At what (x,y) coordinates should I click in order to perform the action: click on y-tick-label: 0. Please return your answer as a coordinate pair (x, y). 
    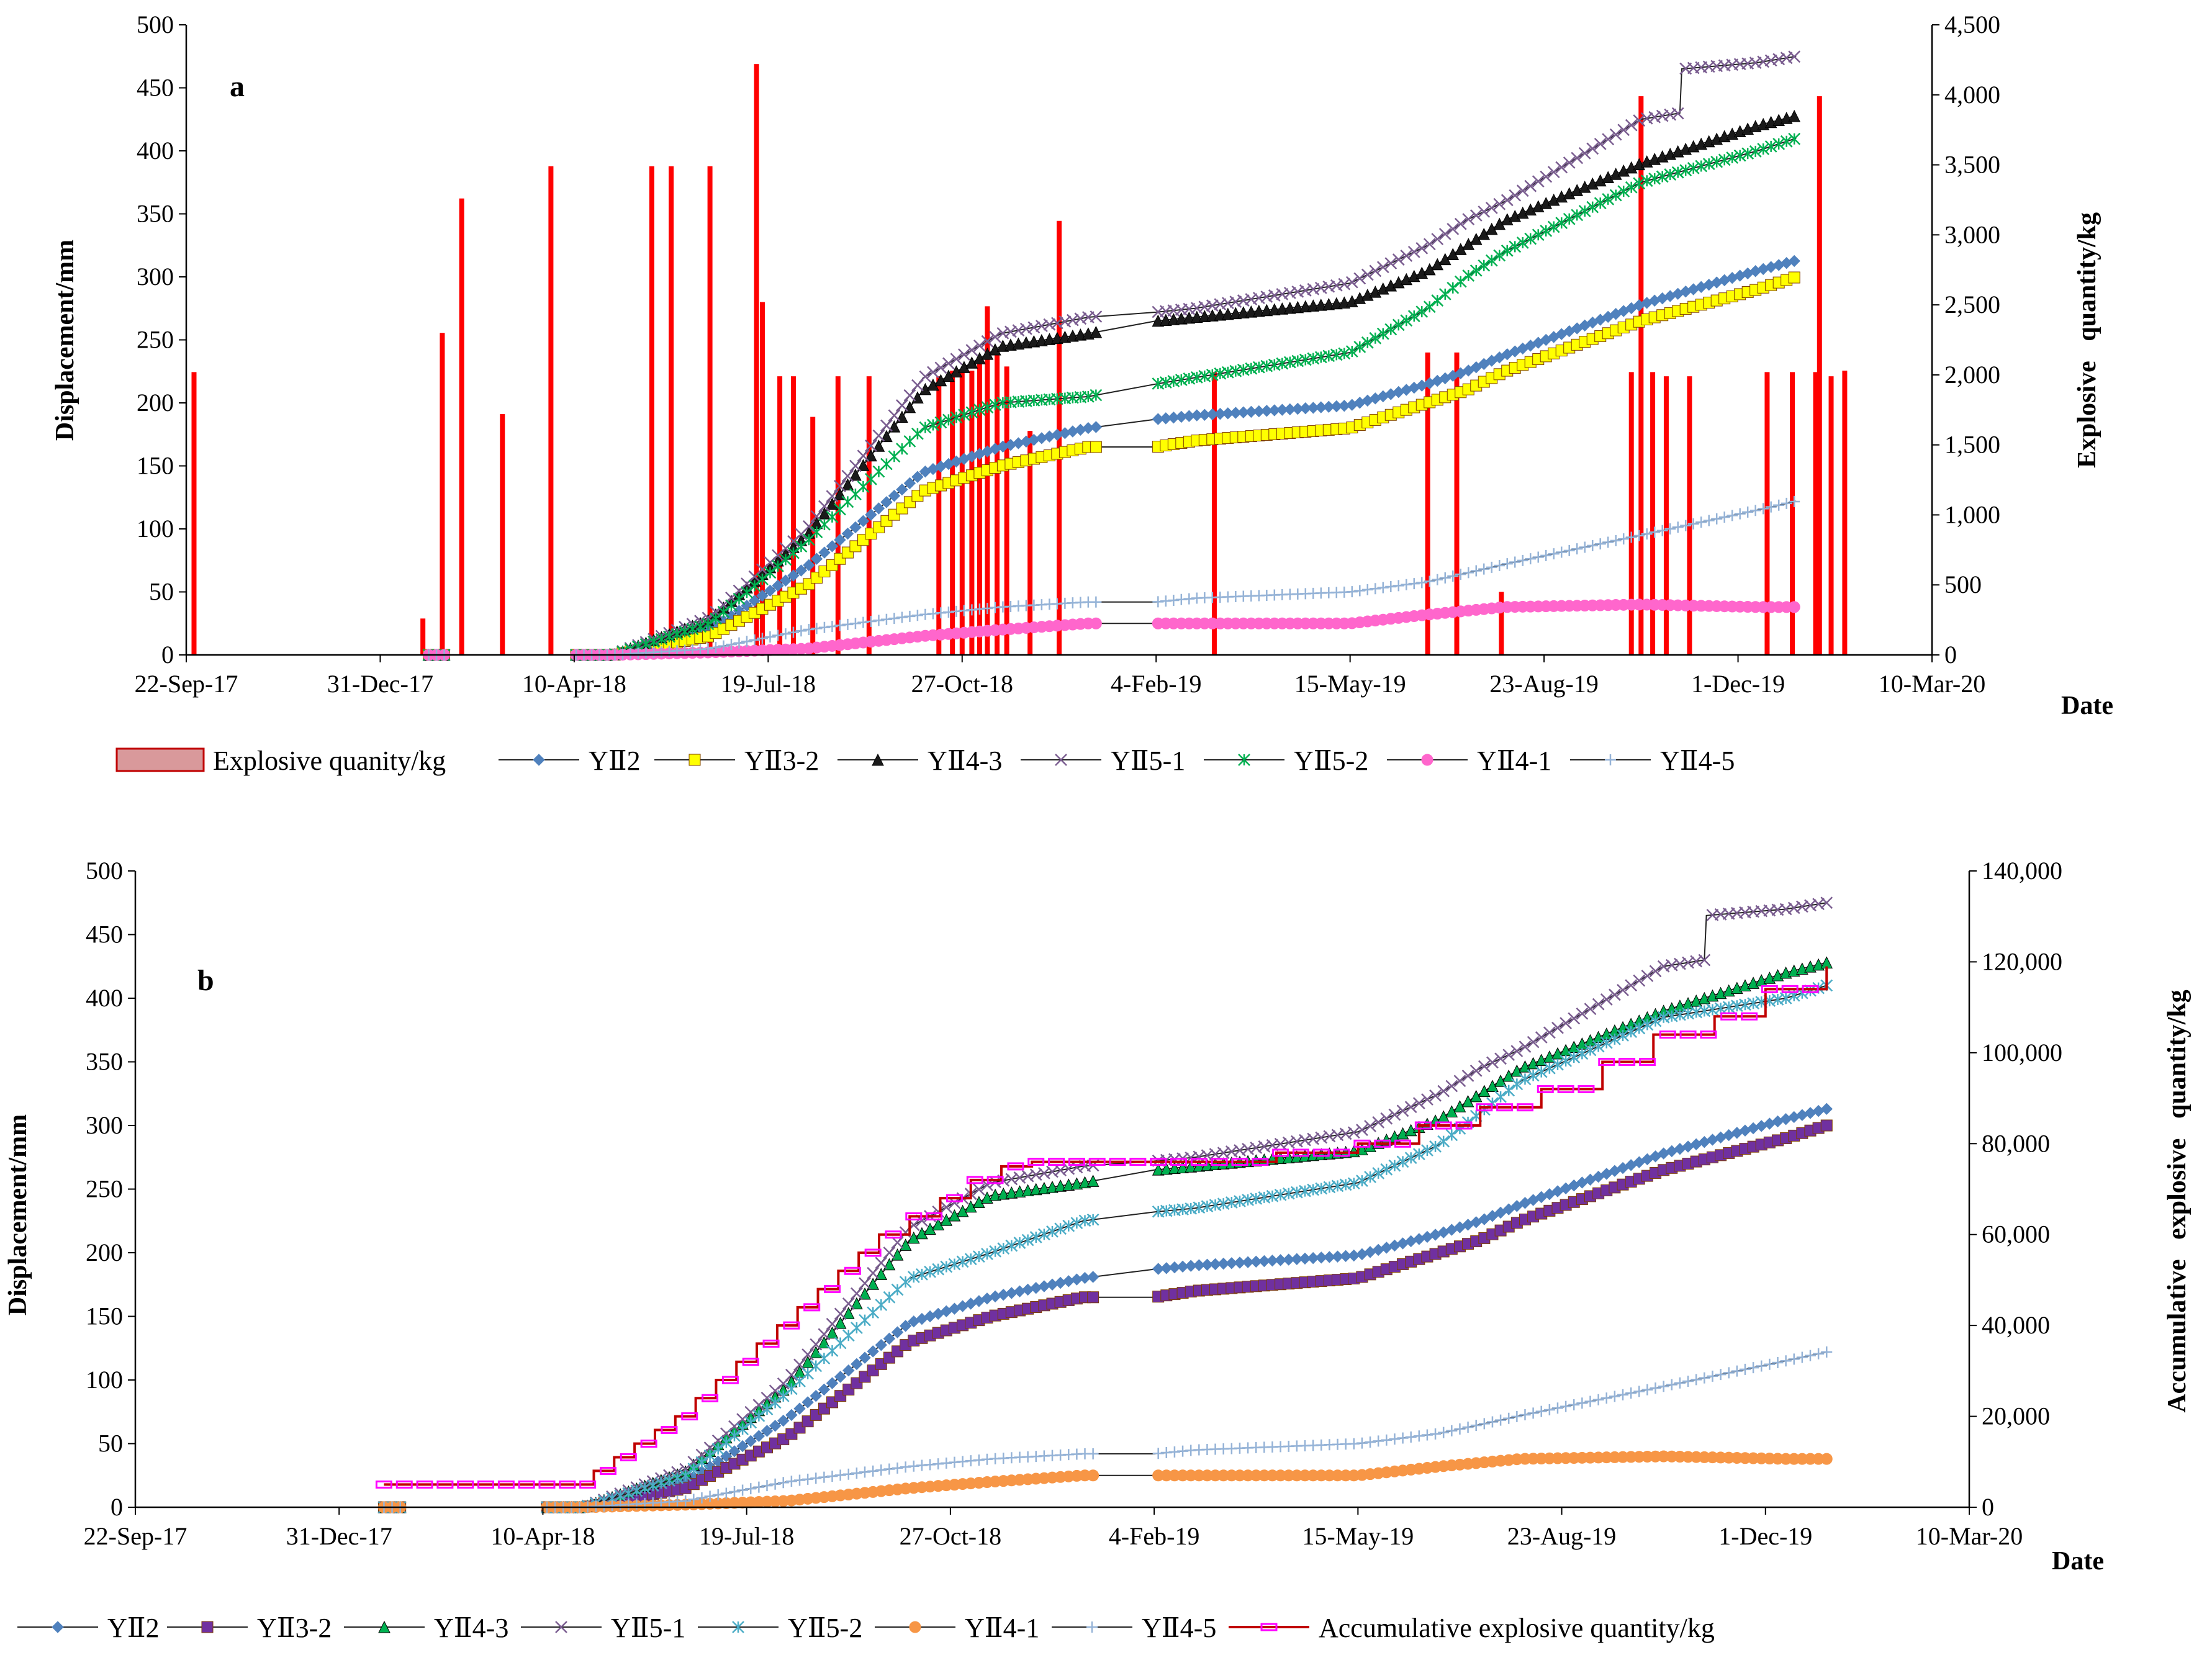
    Looking at the image, I should click on (117, 1507).